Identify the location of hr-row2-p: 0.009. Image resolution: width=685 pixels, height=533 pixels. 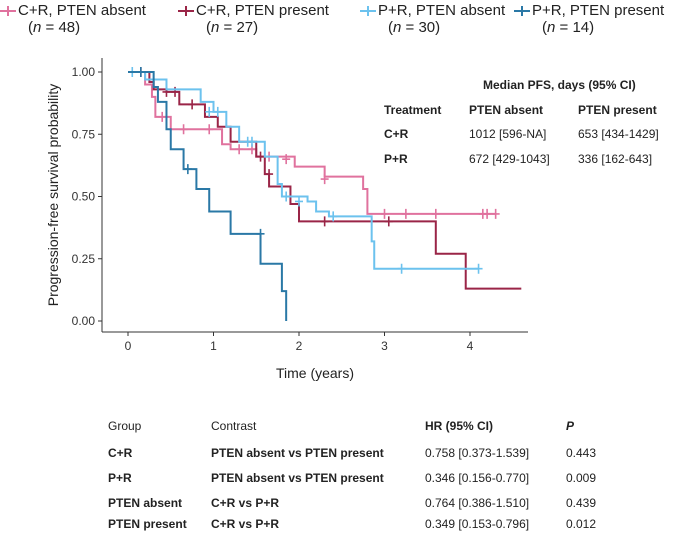
(581, 478).